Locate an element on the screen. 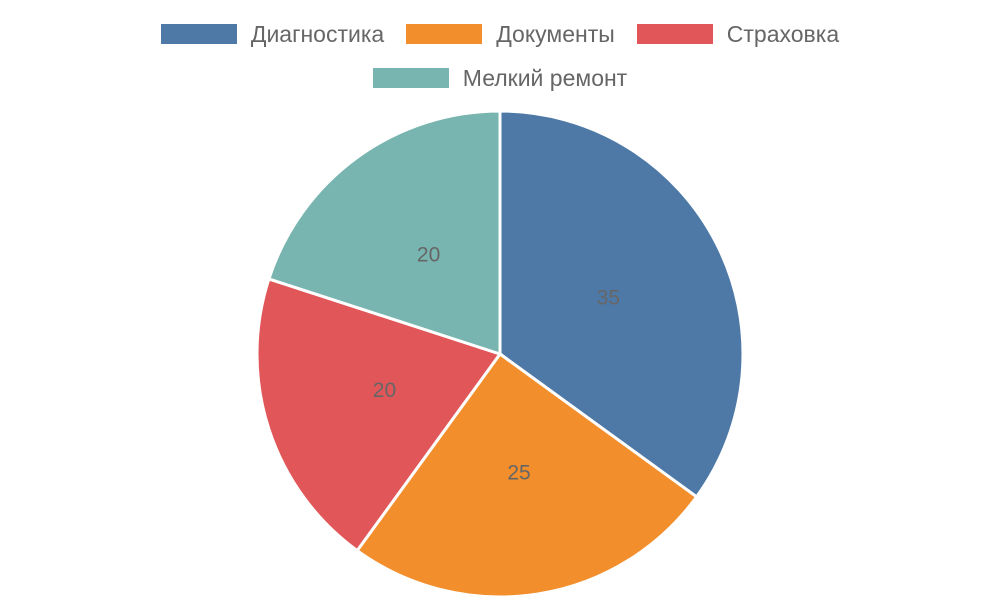 This screenshot has width=1000, height=600. legend-item: Мелкий ремонт is located at coordinates (500, 78).